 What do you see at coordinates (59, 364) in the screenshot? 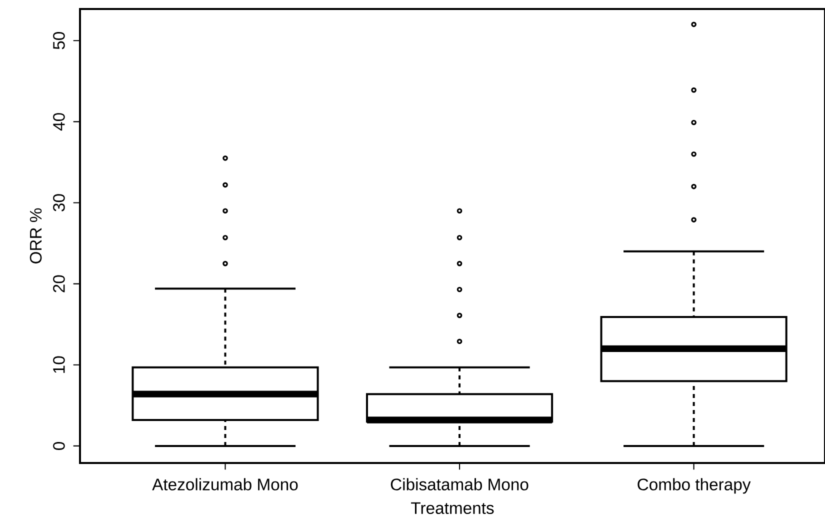
I see `y-tick-label: 10` at bounding box center [59, 364].